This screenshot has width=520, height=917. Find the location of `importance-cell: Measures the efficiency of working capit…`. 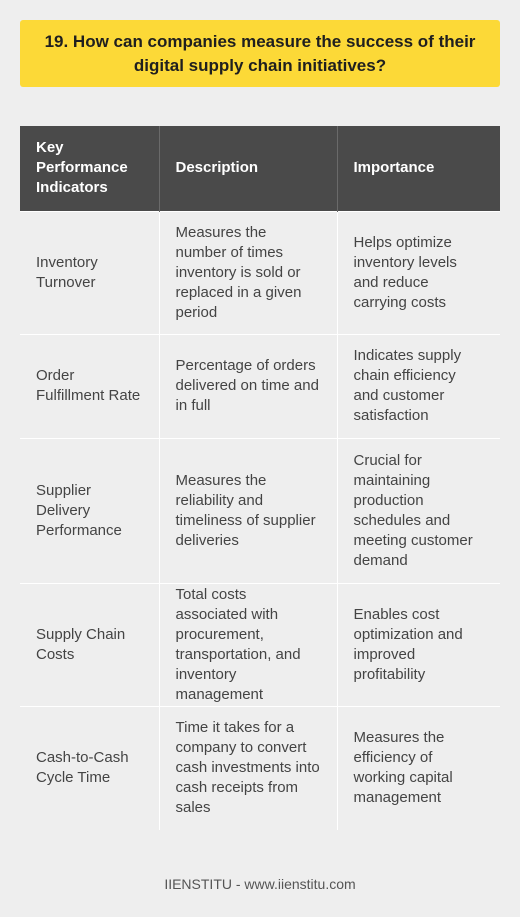

importance-cell: Measures the efficiency of working capit… is located at coordinates (418, 767).